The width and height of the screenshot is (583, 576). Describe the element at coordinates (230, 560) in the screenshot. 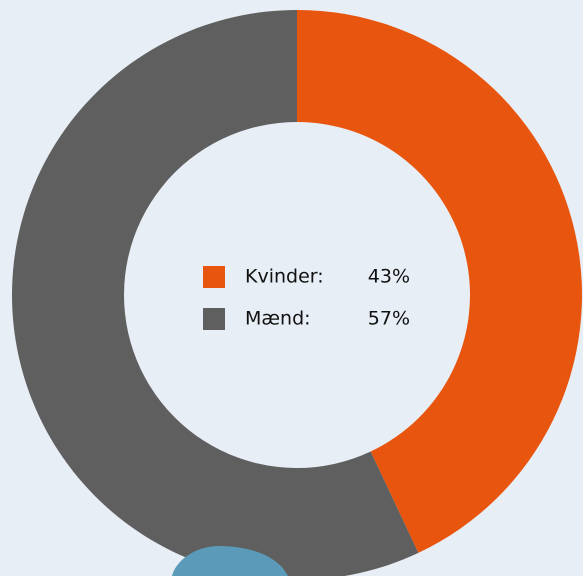

I see `decorative-blob` at that location.